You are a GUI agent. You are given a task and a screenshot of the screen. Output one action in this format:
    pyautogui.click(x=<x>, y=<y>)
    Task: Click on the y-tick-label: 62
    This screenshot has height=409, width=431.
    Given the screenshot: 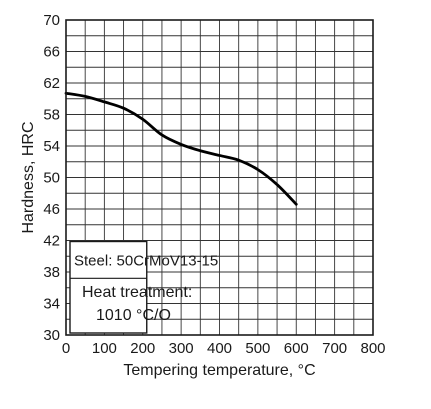 What is the action you would take?
    pyautogui.click(x=51, y=83)
    